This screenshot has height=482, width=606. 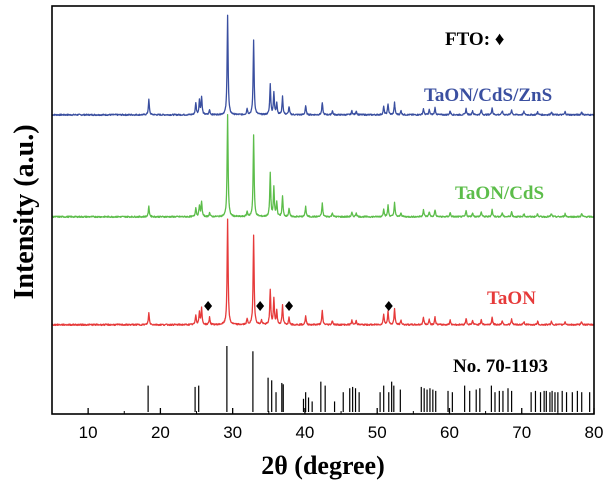 I want to click on x-tick-label-80: 80, so click(x=594, y=432).